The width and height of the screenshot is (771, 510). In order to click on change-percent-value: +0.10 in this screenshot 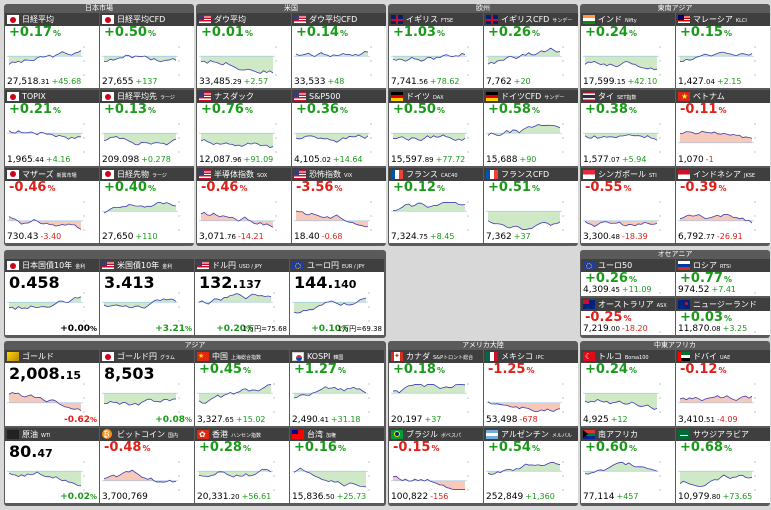, I will do `click(326, 329)`.